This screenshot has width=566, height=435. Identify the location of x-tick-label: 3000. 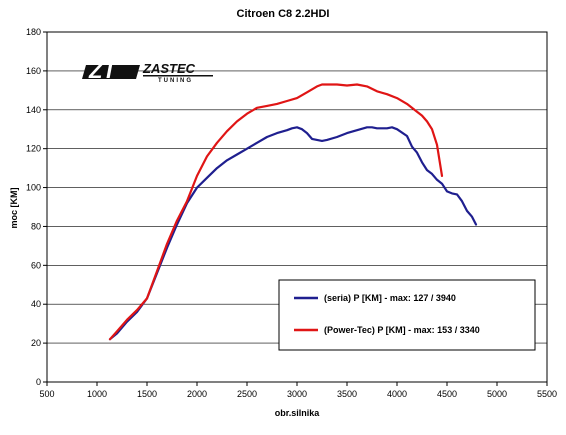
(297, 394).